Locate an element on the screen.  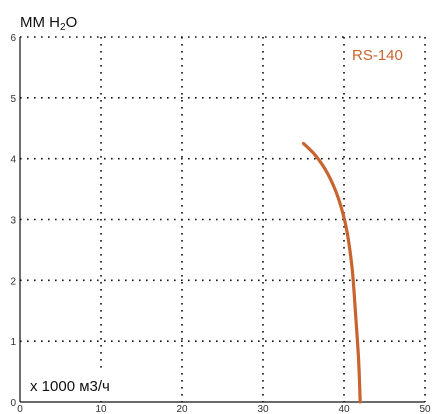
y-tick-label-2: 2 is located at coordinates (13, 281).